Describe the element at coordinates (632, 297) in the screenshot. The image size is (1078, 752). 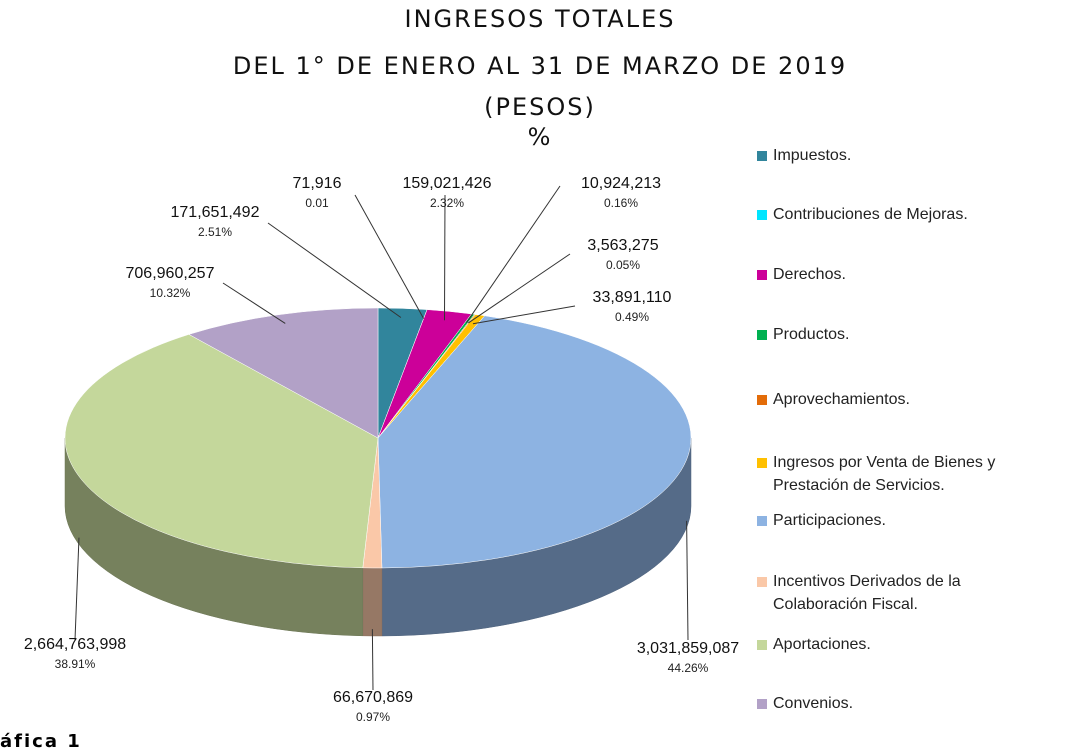
I see `value-label: 33,891,110` at that location.